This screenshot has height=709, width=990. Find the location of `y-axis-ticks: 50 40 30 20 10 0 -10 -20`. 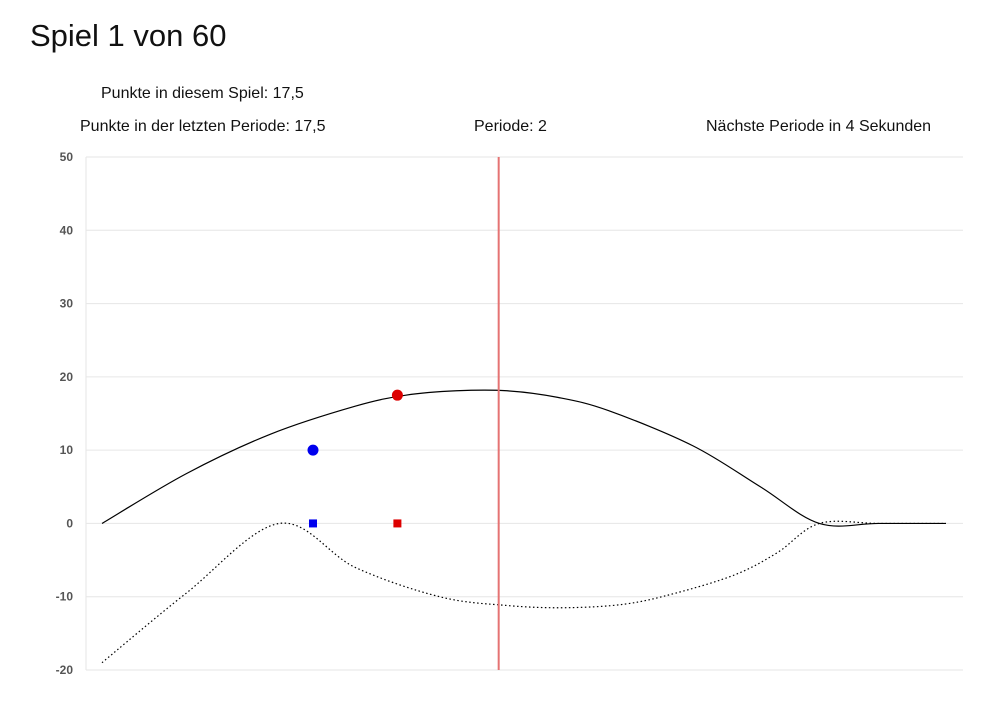

y-axis-ticks: 50 40 30 20 10 0 -10 -20 is located at coordinates (65, 413).